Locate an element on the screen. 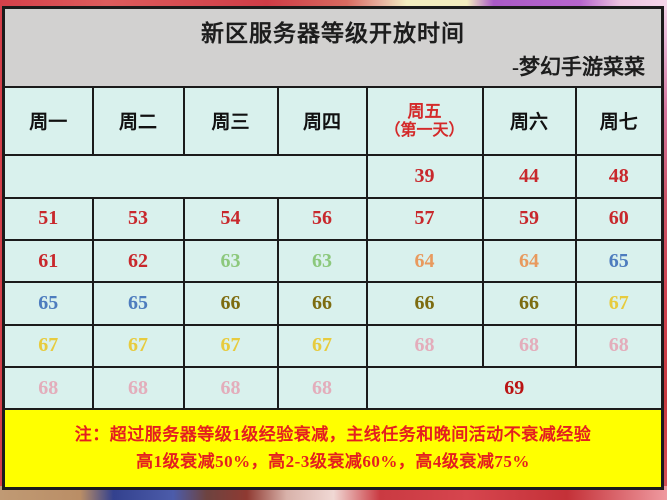 This screenshot has width=667, height=500. level-cell: 44 is located at coordinates (529, 176).